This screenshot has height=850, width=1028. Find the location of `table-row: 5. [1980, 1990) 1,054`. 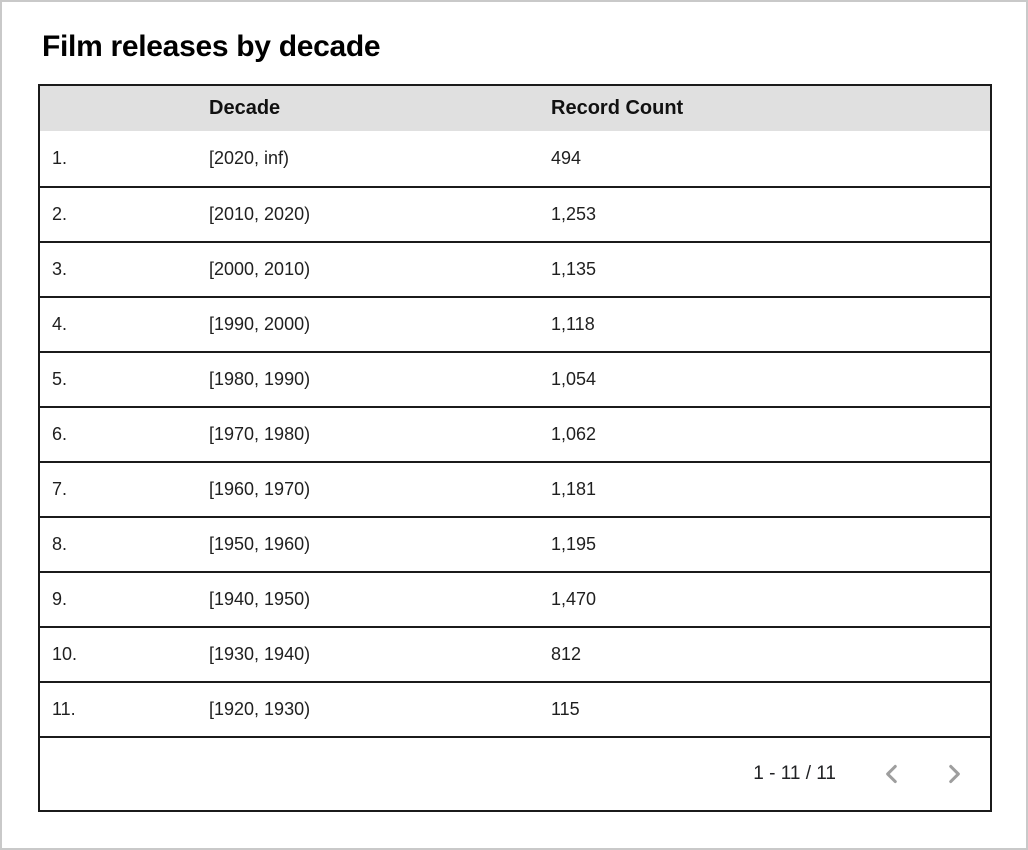

table-row: 5. [1980, 1990) 1,054 is located at coordinates (515, 378).